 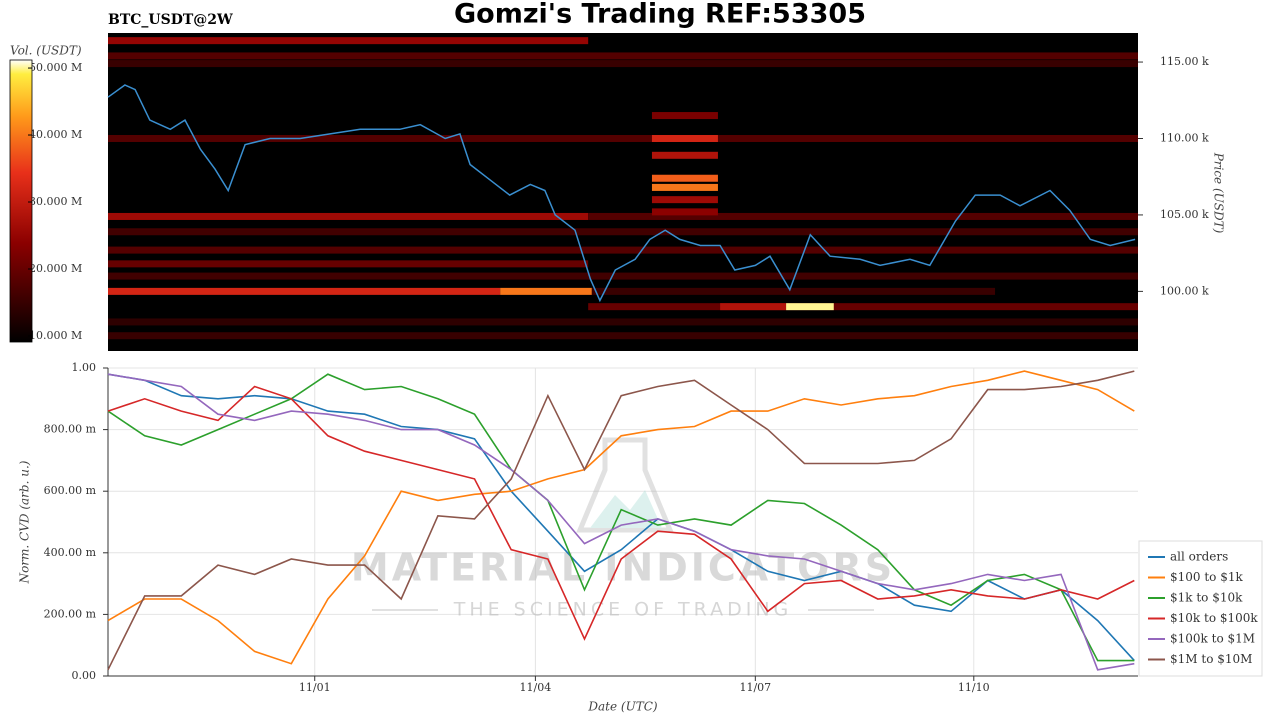 What do you see at coordinates (170, 20) in the screenshot?
I see `chart-subtitle: BTC_USDT@2W` at bounding box center [170, 20].